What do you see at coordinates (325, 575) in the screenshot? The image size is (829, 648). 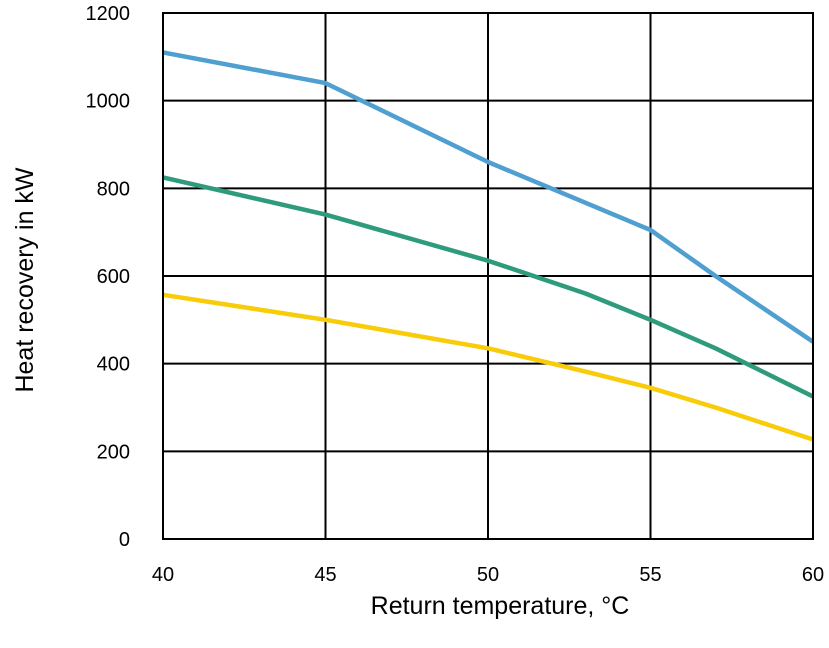 I see `x-tick-label: 45` at bounding box center [325, 575].